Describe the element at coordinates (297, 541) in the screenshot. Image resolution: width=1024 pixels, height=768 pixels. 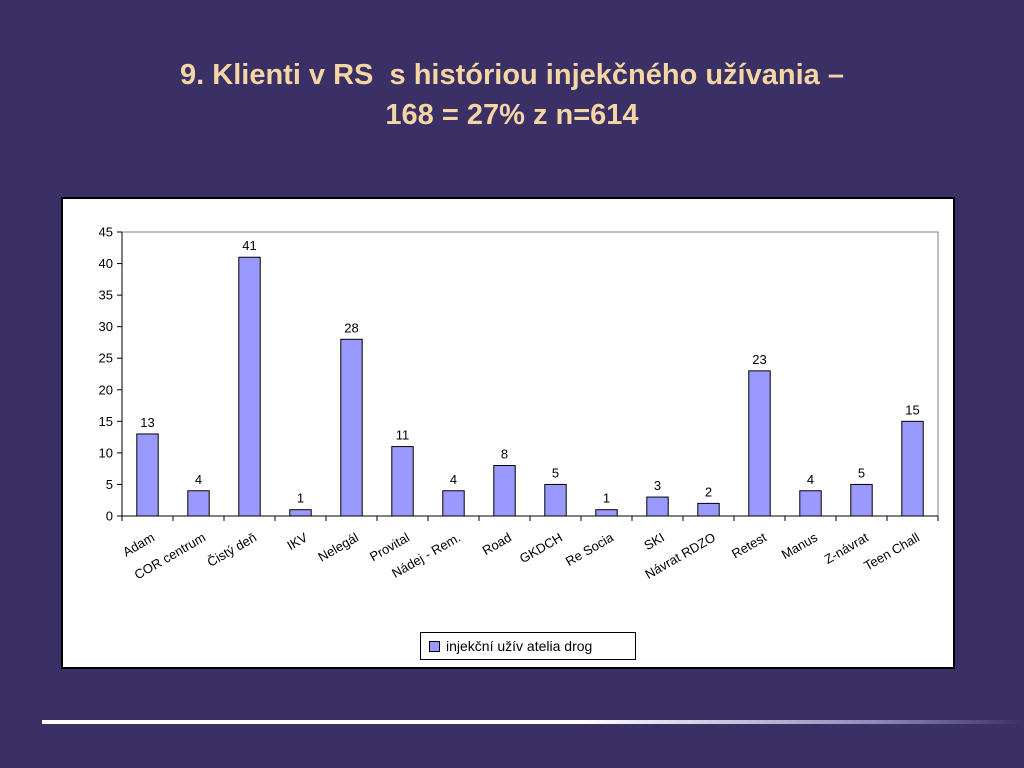
I see `category-label: IKV` at that location.